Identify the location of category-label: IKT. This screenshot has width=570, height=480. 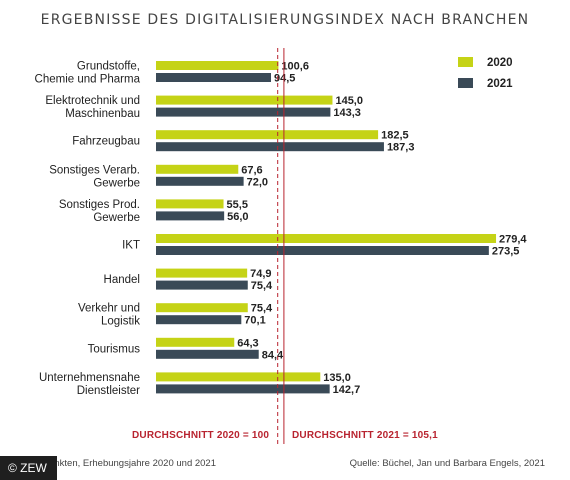
(131, 246).